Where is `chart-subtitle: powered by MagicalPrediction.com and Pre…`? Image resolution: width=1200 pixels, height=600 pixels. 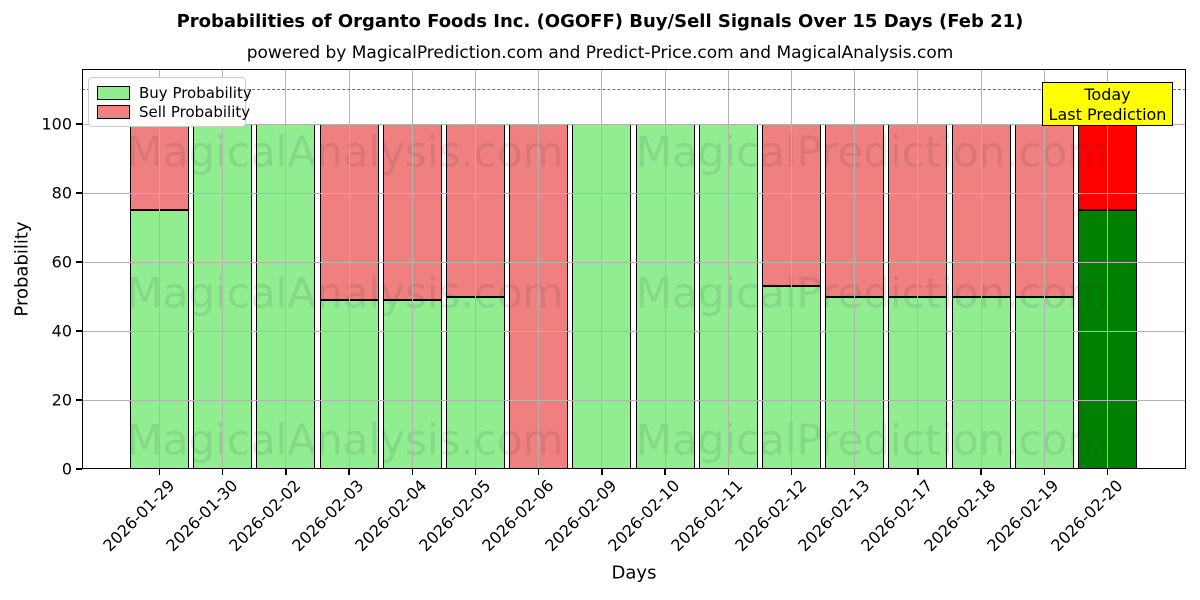
chart-subtitle: powered by MagicalPrediction.com and Pre… is located at coordinates (600, 53).